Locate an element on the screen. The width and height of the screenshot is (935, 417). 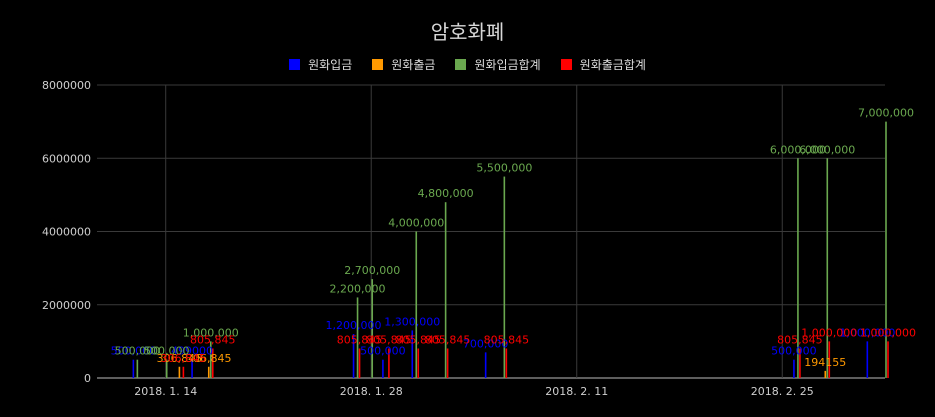
data-label-0: 1,200,000 is located at coordinates (354, 325).